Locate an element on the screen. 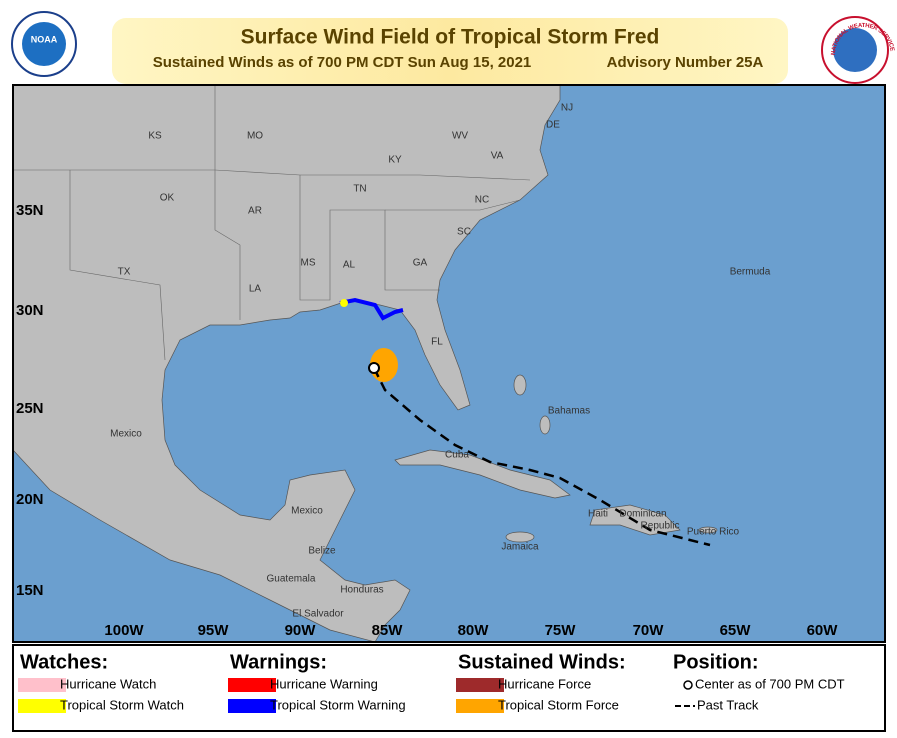  noaa-logo-inner is located at coordinates (44, 44).